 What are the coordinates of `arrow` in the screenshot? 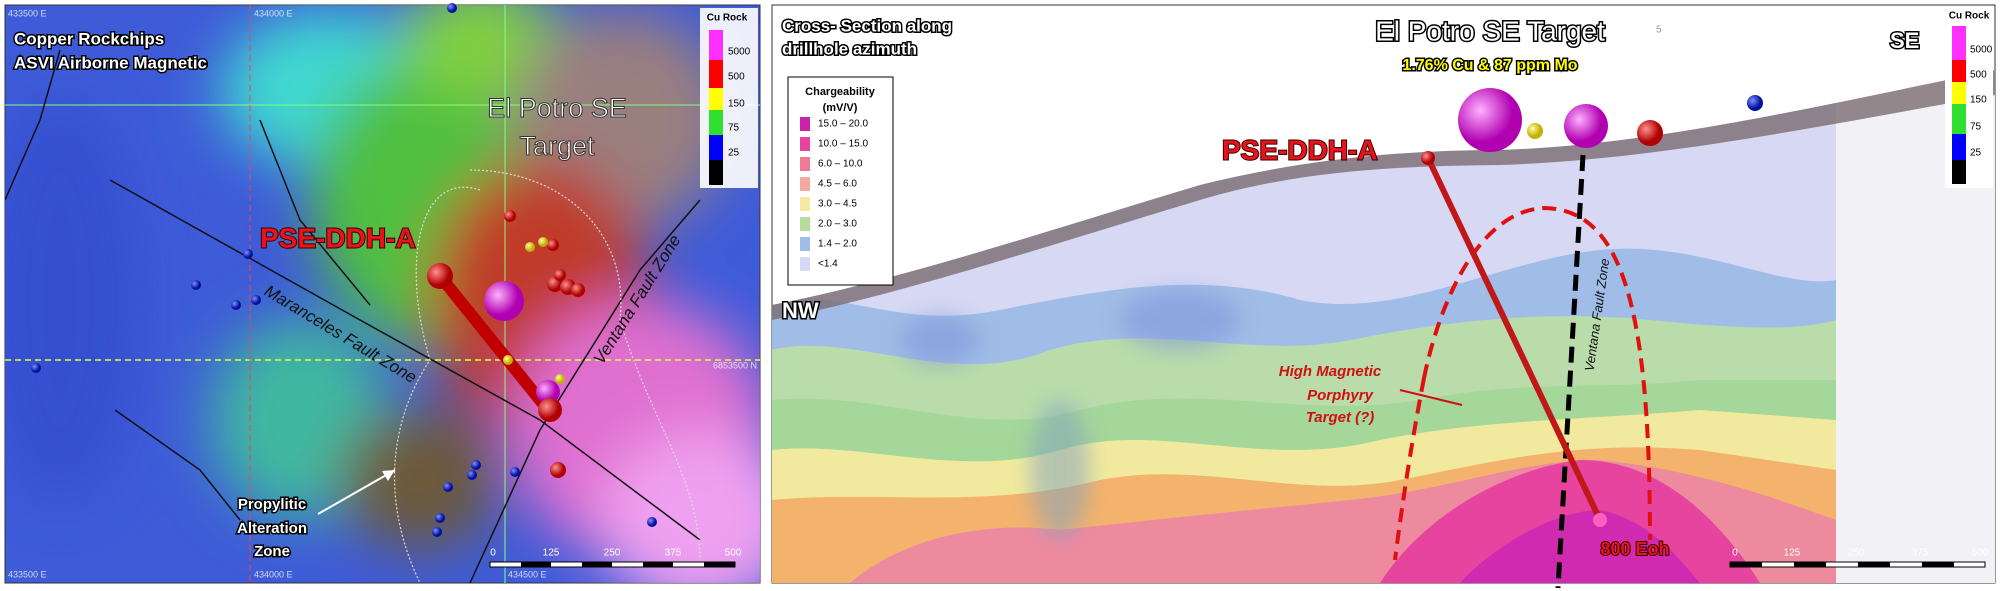 It's located at (356, 492).